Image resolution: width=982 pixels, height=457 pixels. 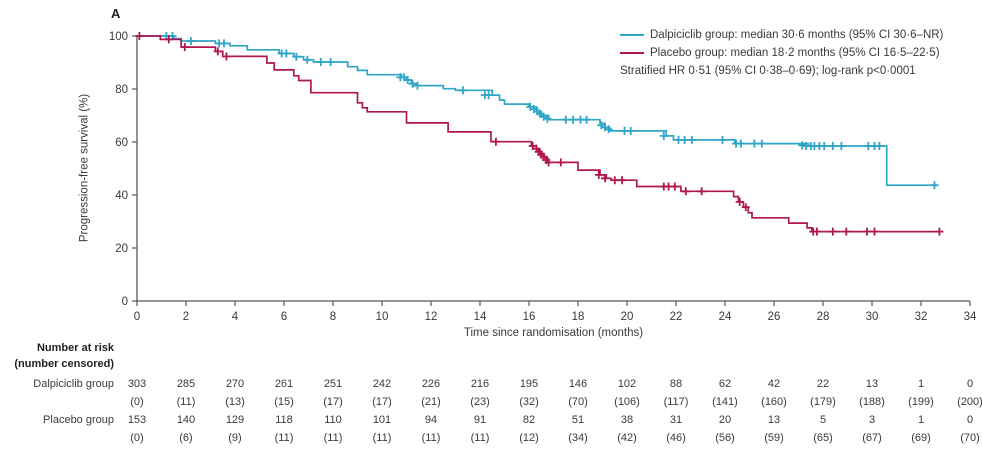 What do you see at coordinates (578, 317) in the screenshot?
I see `x-tick-label: 18` at bounding box center [578, 317].